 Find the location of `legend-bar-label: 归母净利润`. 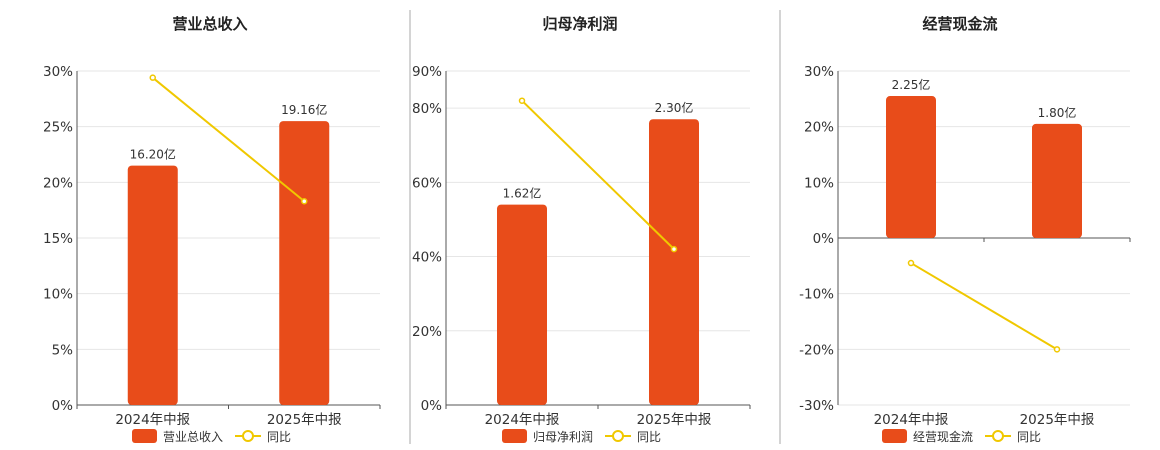

legend-bar-label: 归母净利润 is located at coordinates (563, 437).